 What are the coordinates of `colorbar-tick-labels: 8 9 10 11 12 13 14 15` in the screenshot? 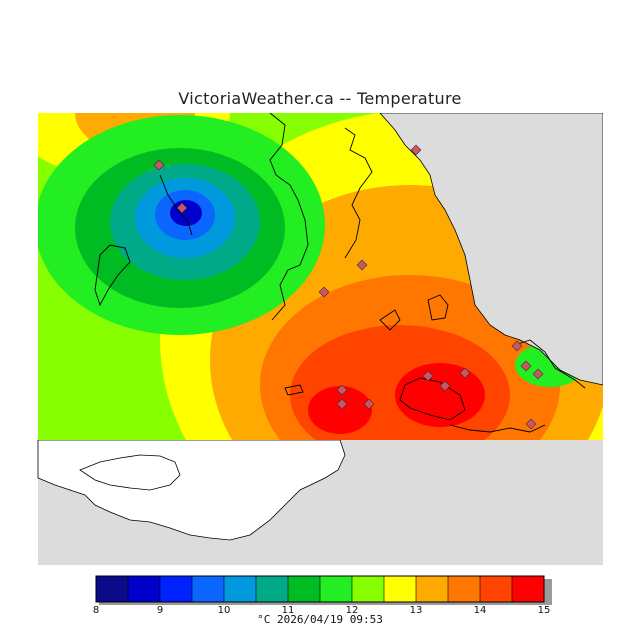 It's located at (322, 610).